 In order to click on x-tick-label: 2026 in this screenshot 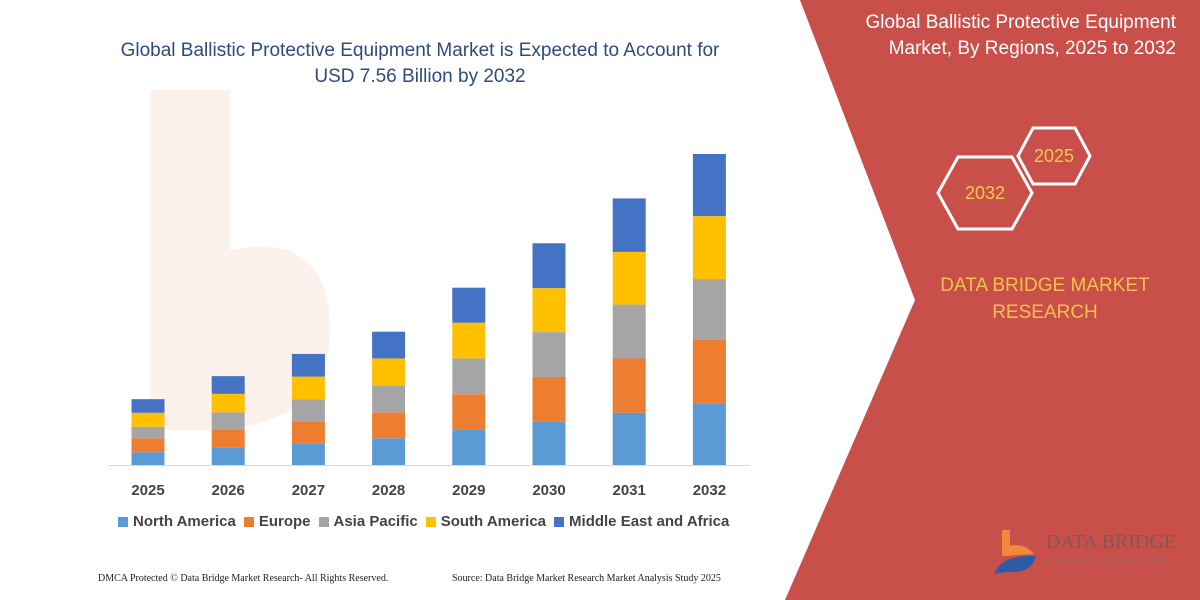, I will do `click(228, 490)`.